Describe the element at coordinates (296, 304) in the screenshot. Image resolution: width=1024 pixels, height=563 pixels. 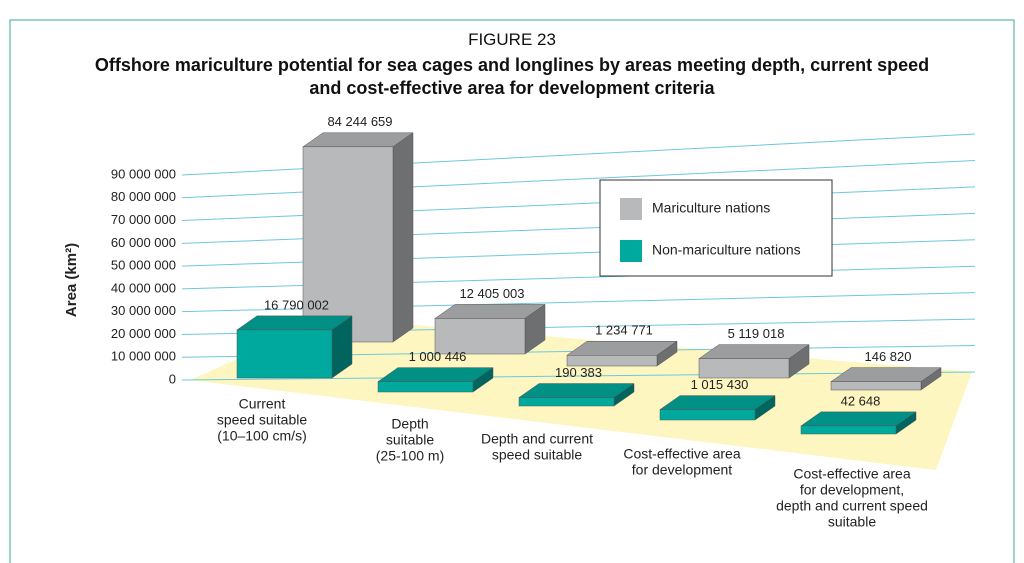
I see `value-label: 16 790 002` at that location.